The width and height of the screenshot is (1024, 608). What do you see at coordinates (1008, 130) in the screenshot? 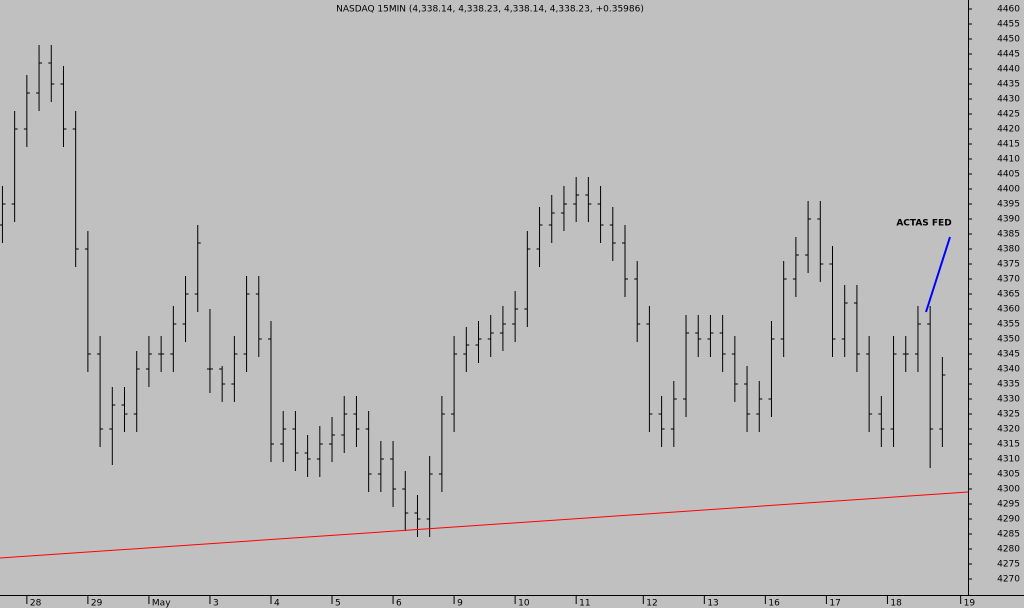
I see `y-tick-label: 4420` at bounding box center [1008, 130].